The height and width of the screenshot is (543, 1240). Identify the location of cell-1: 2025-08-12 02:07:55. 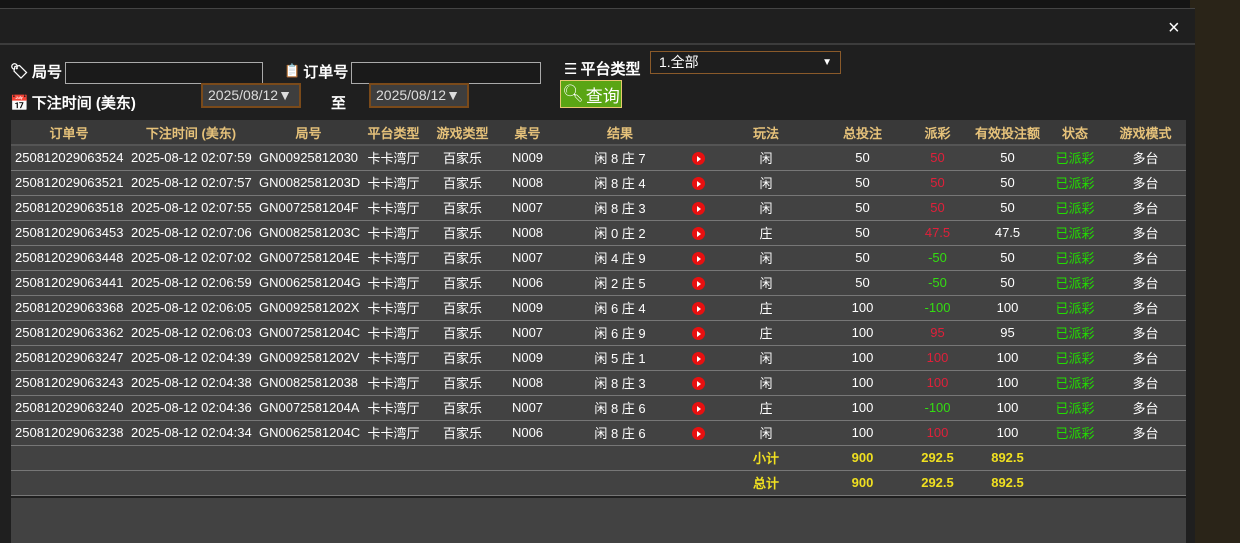
(191, 208).